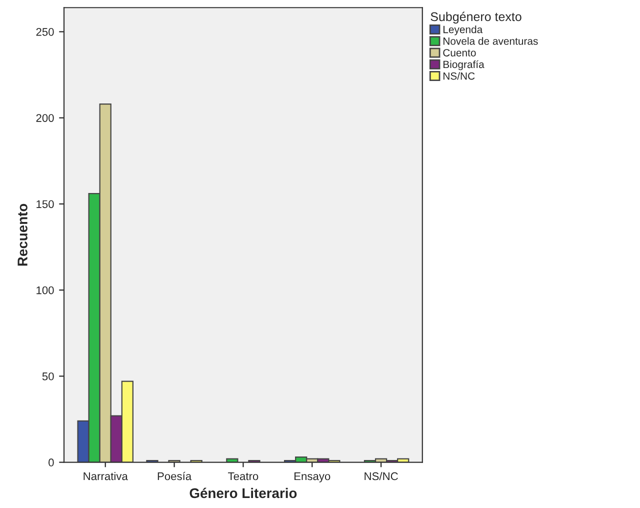 This screenshot has width=640, height=508. What do you see at coordinates (243, 493) in the screenshot?
I see `x-axis-title: Género Literario` at bounding box center [243, 493].